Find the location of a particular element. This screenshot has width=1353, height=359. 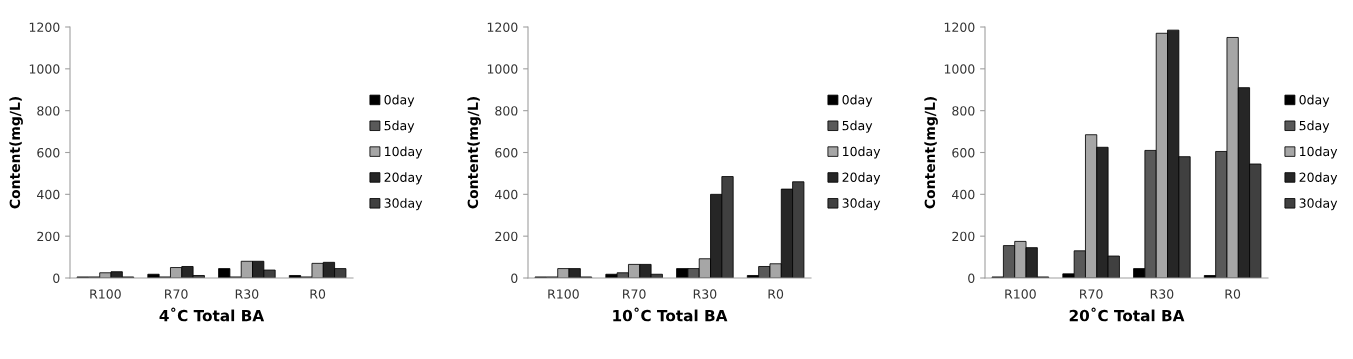

x-axis-title: 10˚C Total BA is located at coordinates (670, 314).